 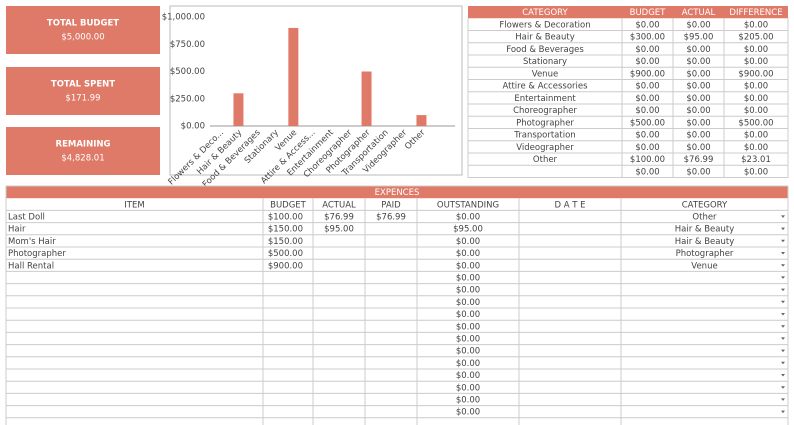 I want to click on category-cell-amount: $900.00, so click(x=755, y=74).